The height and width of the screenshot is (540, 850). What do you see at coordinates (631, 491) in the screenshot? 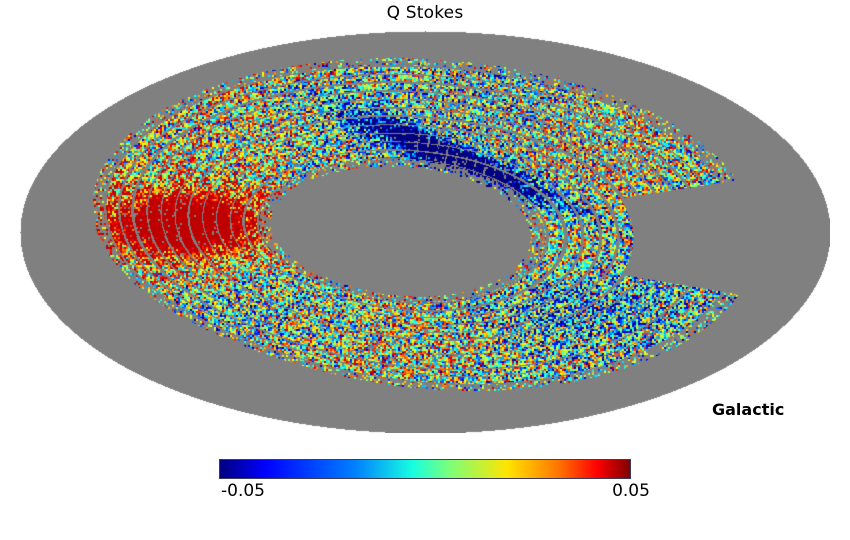
I see `colorbar-max-tick-label: 0.05` at bounding box center [631, 491].